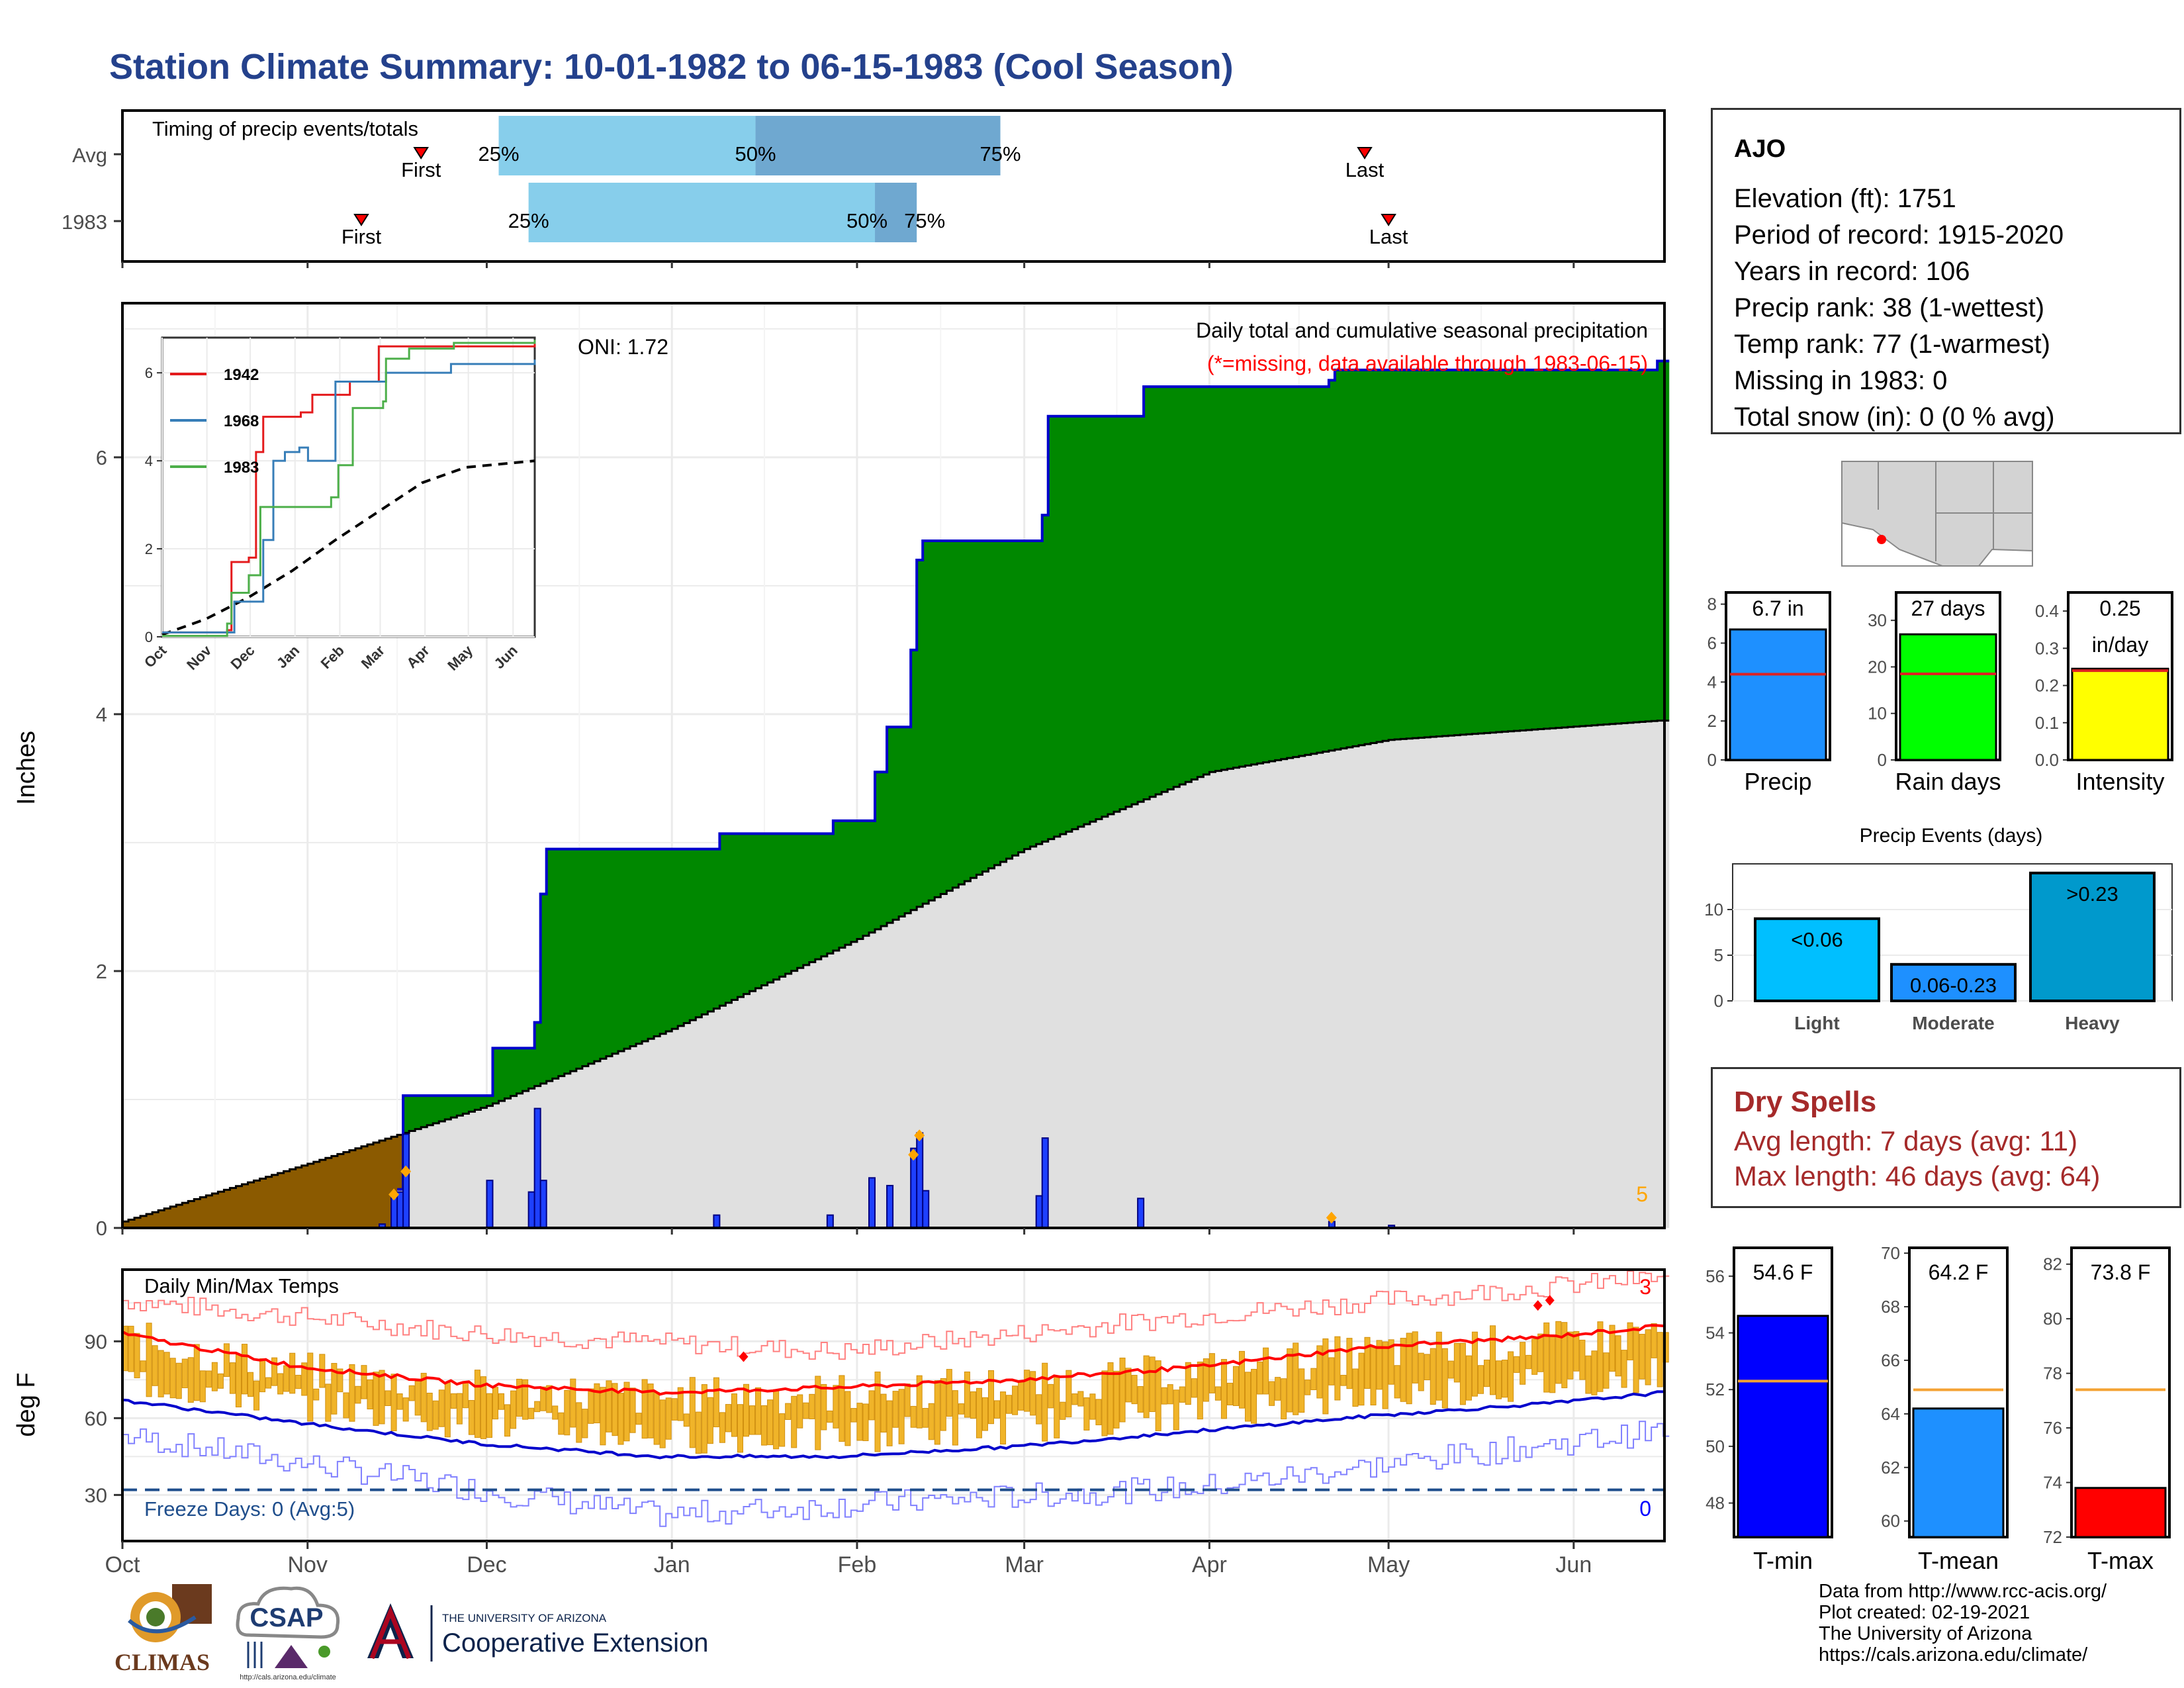 This screenshot has height=1688, width=2184. I want to click on inset-frame, so click(348, 487).